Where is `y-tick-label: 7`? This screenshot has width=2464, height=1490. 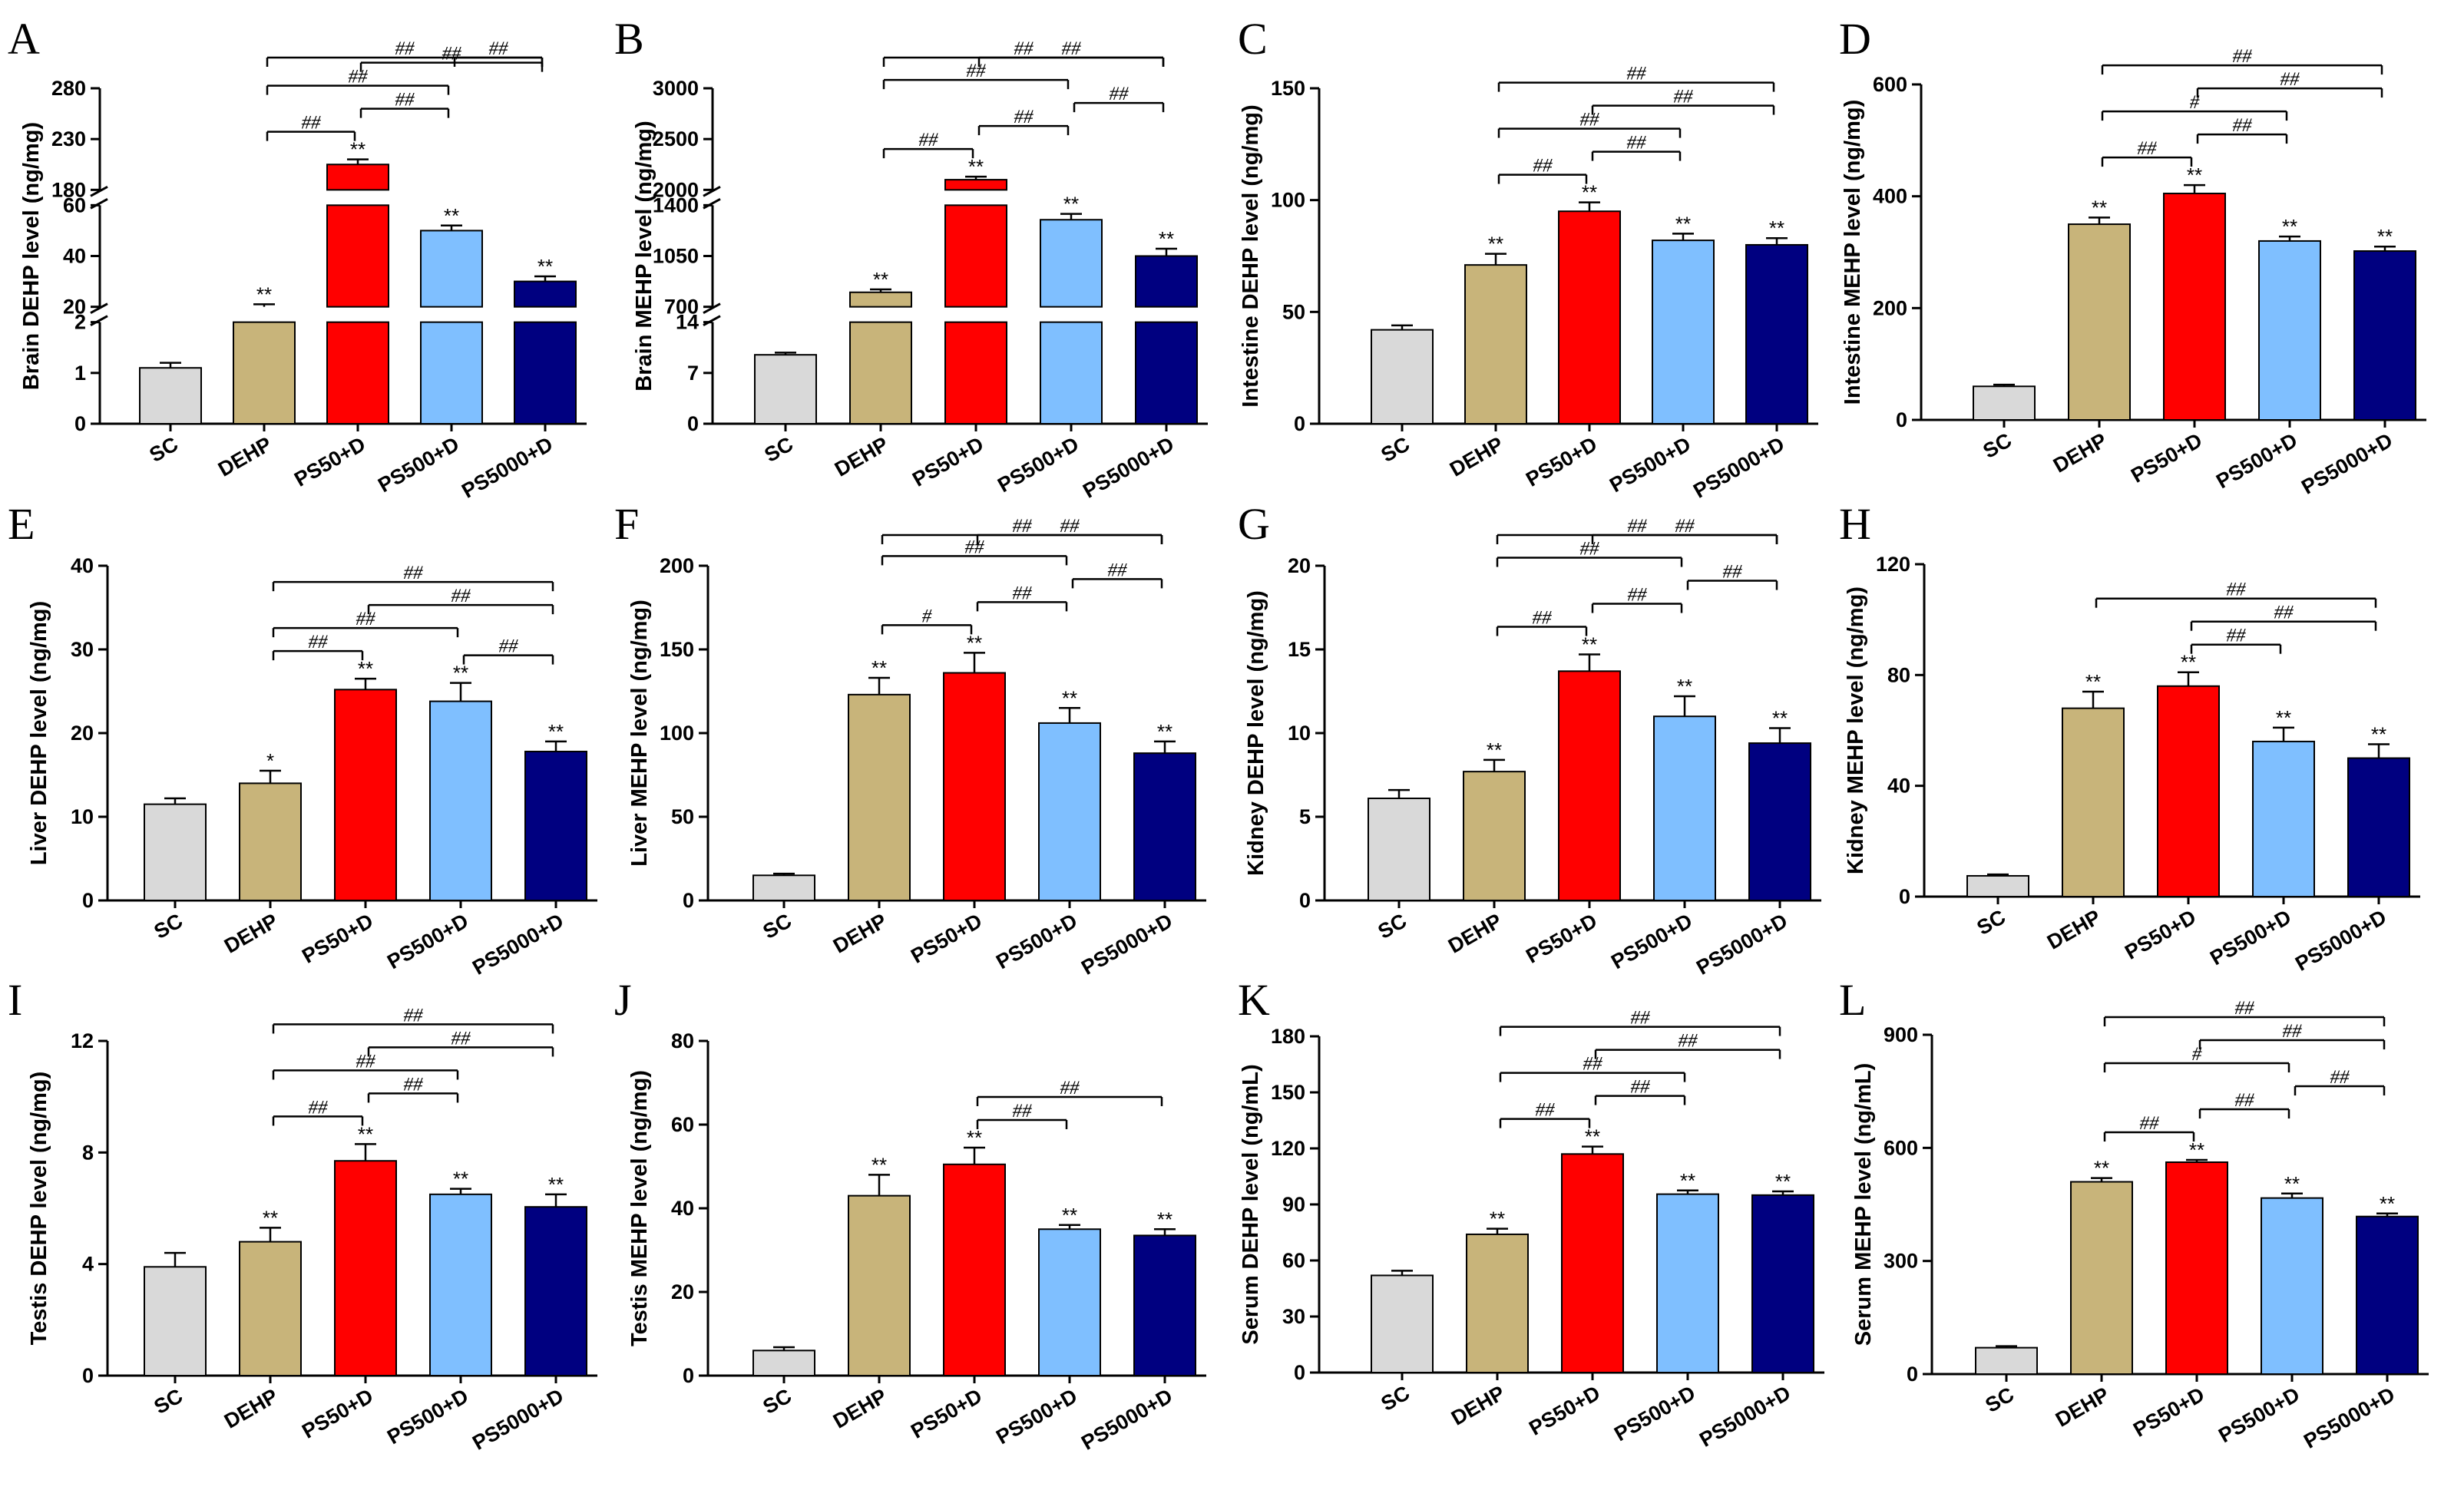 y-tick-label: 7 is located at coordinates (693, 373).